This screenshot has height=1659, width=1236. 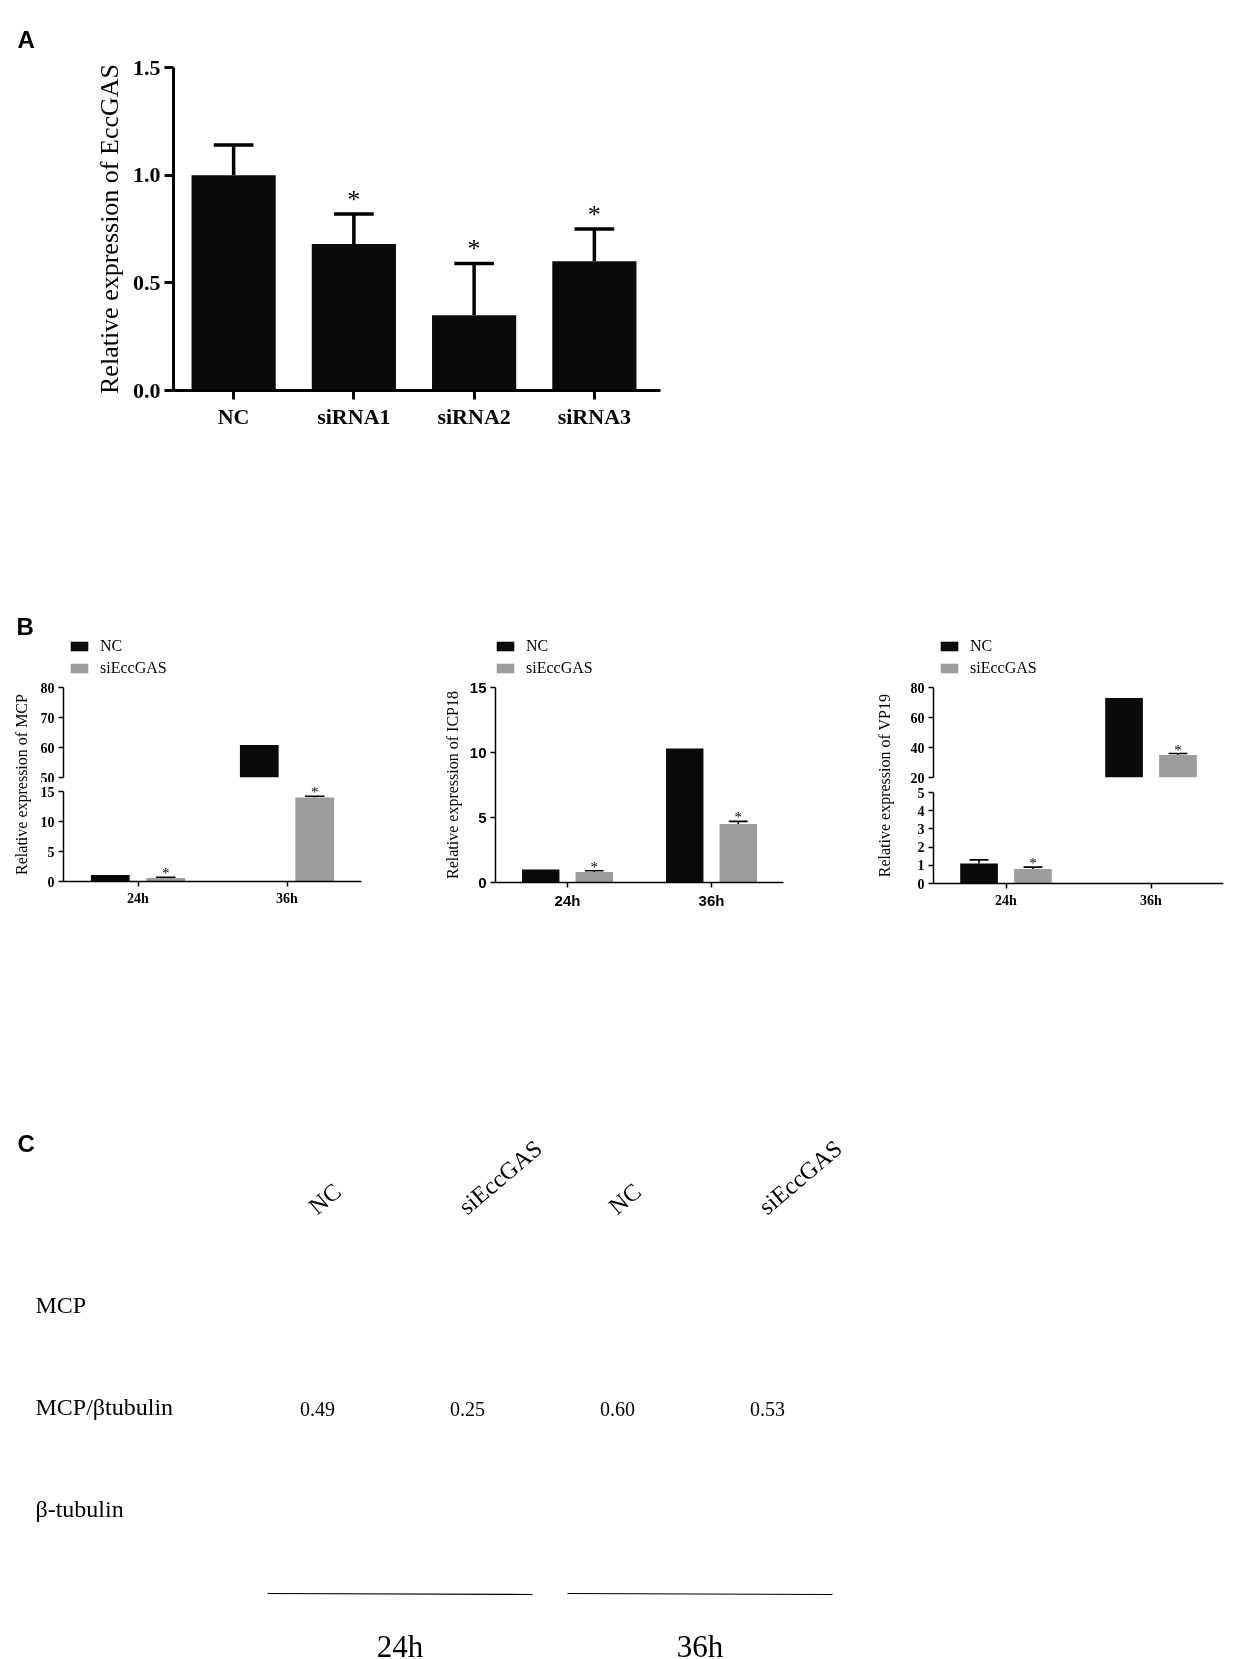 What do you see at coordinates (474, 416) in the screenshot?
I see `x-tick-label: siRNA2` at bounding box center [474, 416].